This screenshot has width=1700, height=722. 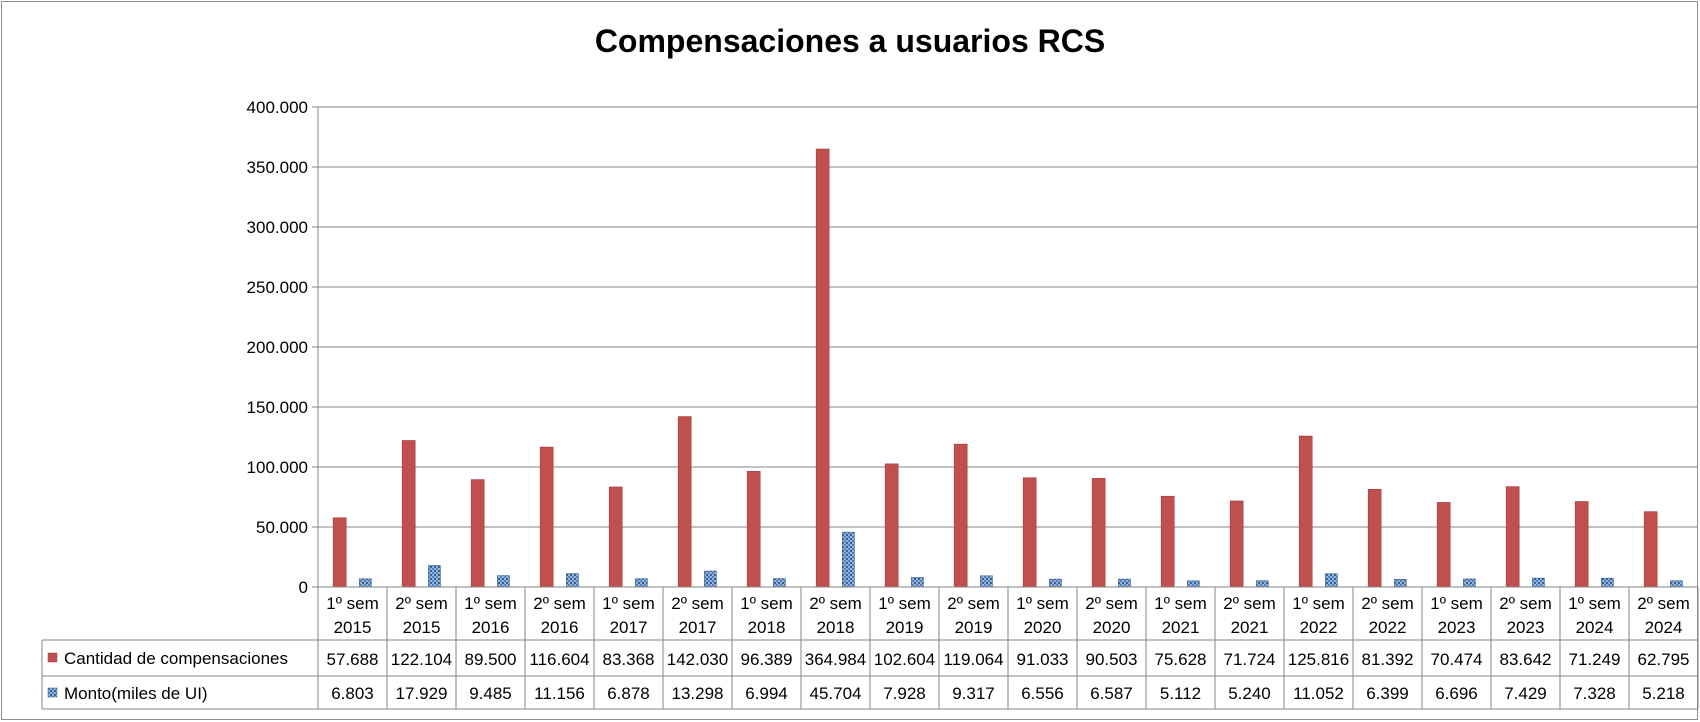 What do you see at coordinates (1595, 627) in the screenshot?
I see `x-tick-label: 2024` at bounding box center [1595, 627].